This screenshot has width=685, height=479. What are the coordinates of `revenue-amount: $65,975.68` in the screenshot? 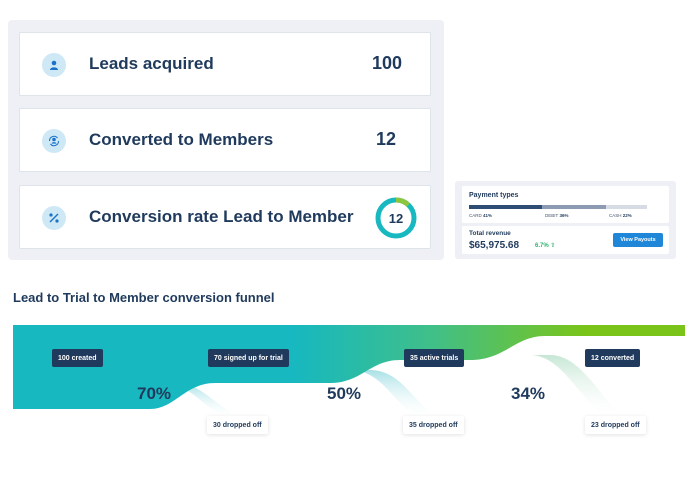 It's located at (494, 245).